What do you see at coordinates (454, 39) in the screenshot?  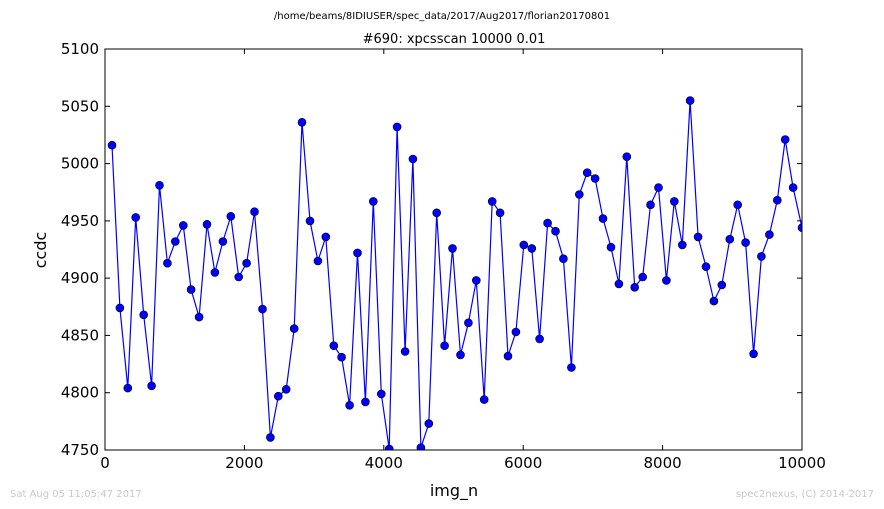 I see `chart-title: #690: xpcsscan 10000 0.01` at bounding box center [454, 39].